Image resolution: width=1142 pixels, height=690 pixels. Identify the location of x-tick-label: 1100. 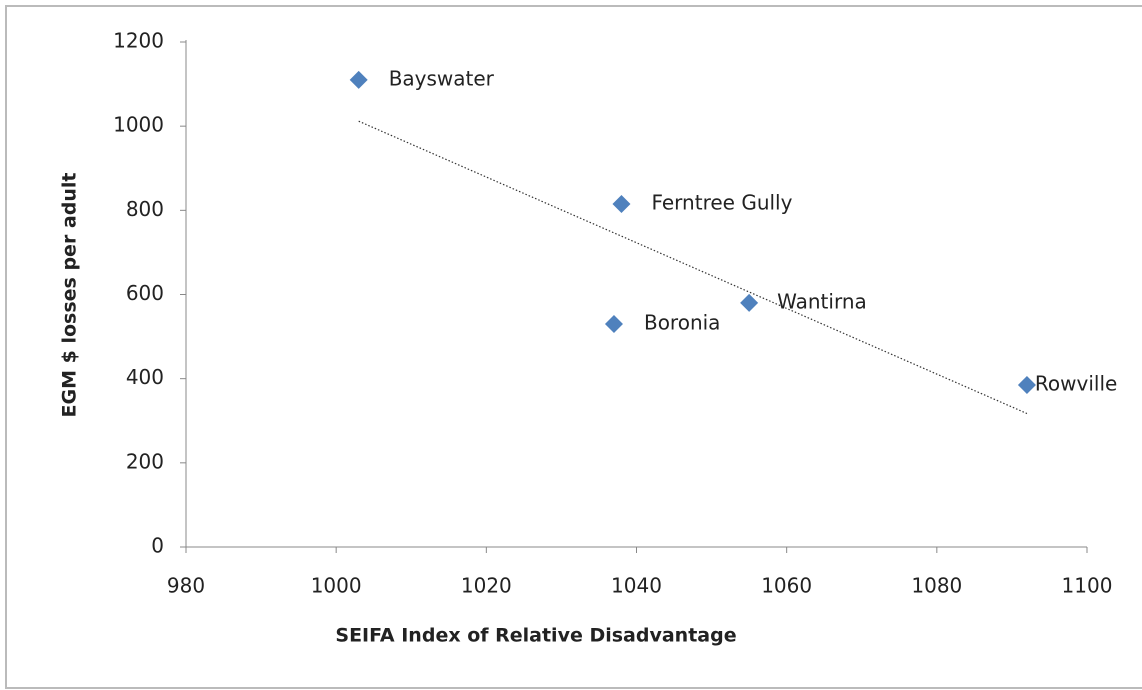
(1087, 586).